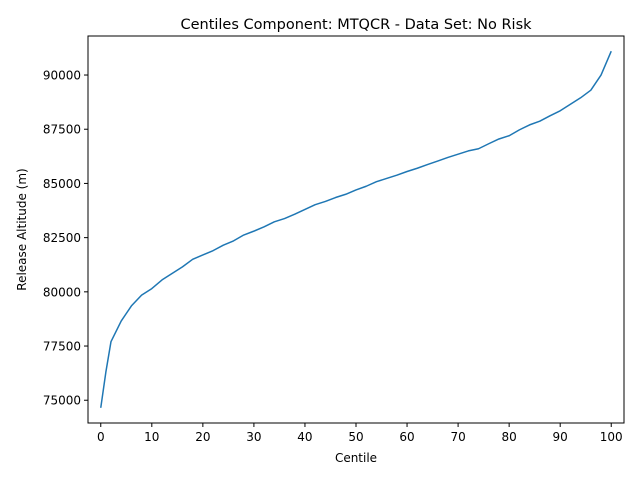 The height and width of the screenshot is (480, 640). I want to click on y-tick-label: 87500, so click(62, 130).